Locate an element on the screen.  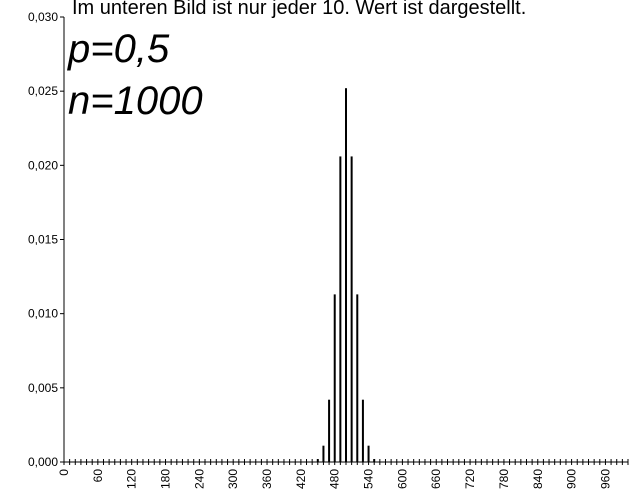
x-tick-label: 900 is located at coordinates (572, 479).